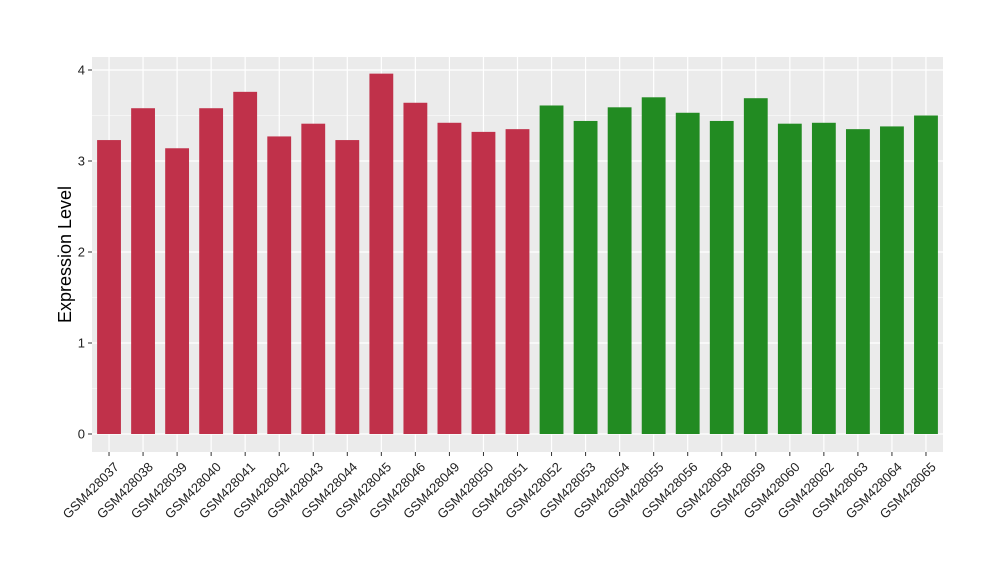 The image size is (1000, 580). I want to click on bar-GSM428037, so click(109, 287).